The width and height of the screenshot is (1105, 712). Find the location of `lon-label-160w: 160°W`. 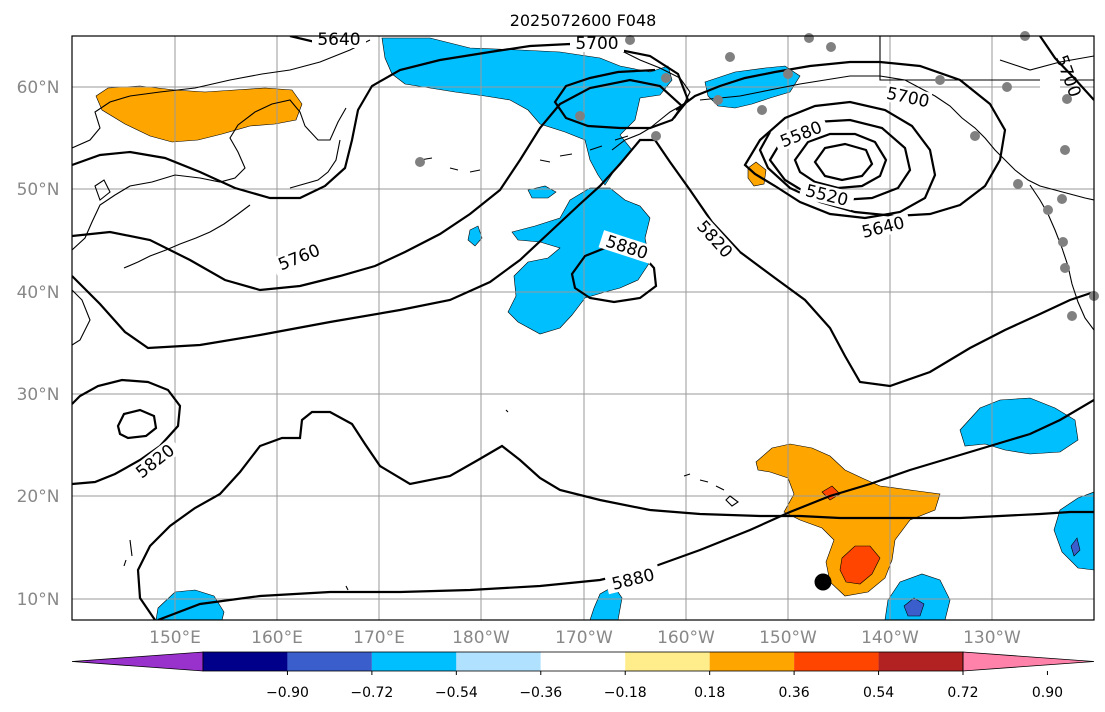

lon-label-160w: 160°W is located at coordinates (686, 638).